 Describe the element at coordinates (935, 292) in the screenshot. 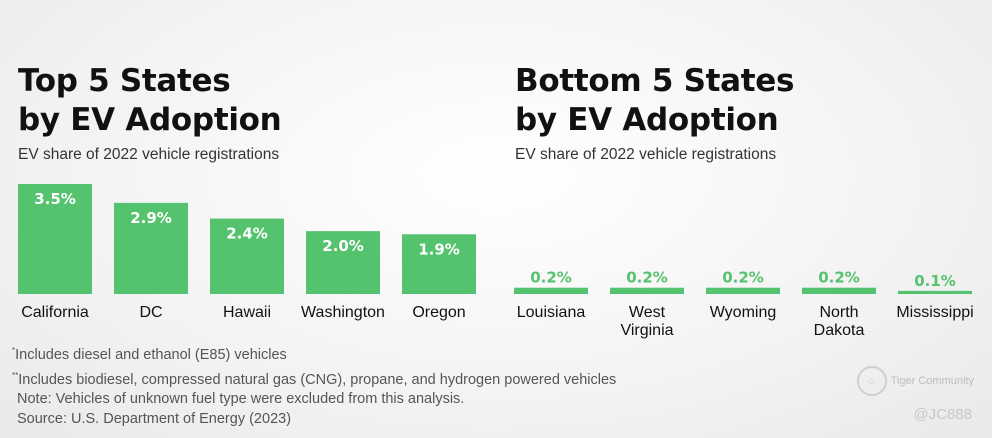

I see `bottom-bar-mississippi` at that location.